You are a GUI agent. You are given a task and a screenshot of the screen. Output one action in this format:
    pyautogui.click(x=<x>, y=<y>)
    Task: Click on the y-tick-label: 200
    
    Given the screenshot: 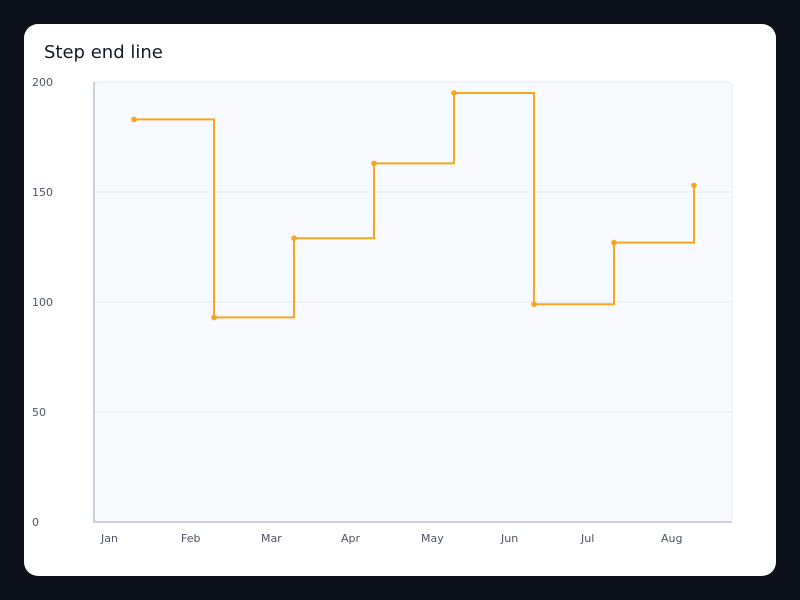 What is the action you would take?
    pyautogui.click(x=42, y=82)
    